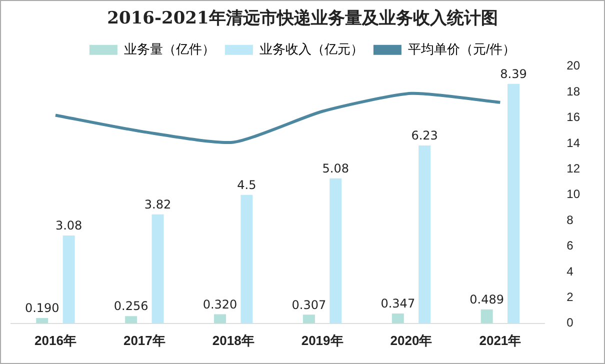  What do you see at coordinates (573, 65) in the screenshot?
I see `y2-tick-label: 20` at bounding box center [573, 65].